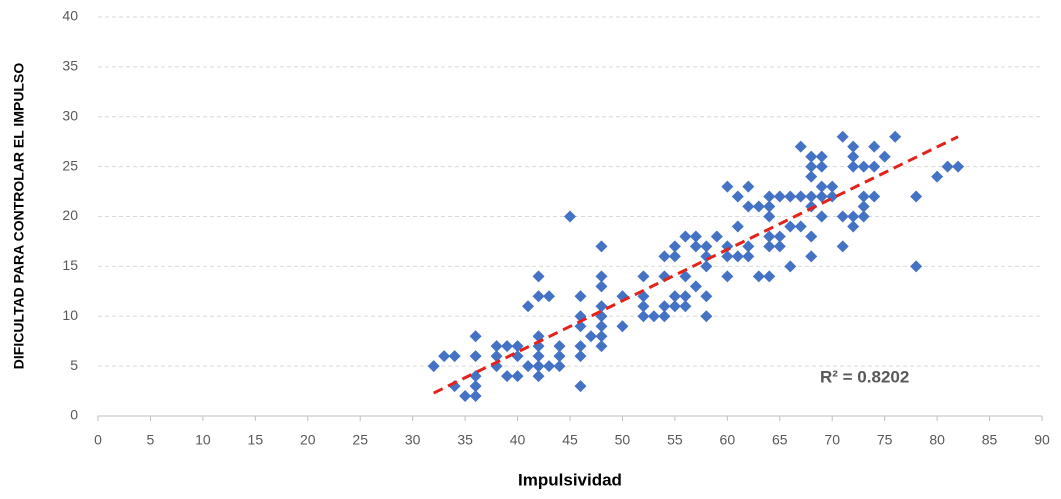 The image size is (1061, 499). Describe the element at coordinates (70, 265) in the screenshot. I see `y-tick-label: 15` at that location.